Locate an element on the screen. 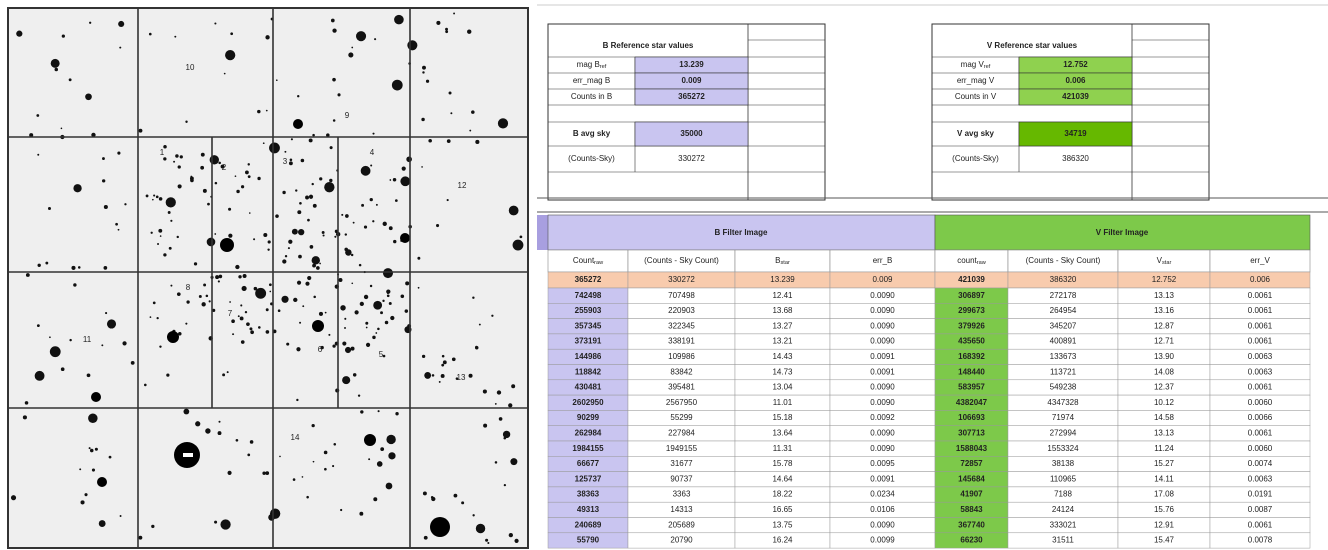  cell-text: 583957 is located at coordinates (971, 387).